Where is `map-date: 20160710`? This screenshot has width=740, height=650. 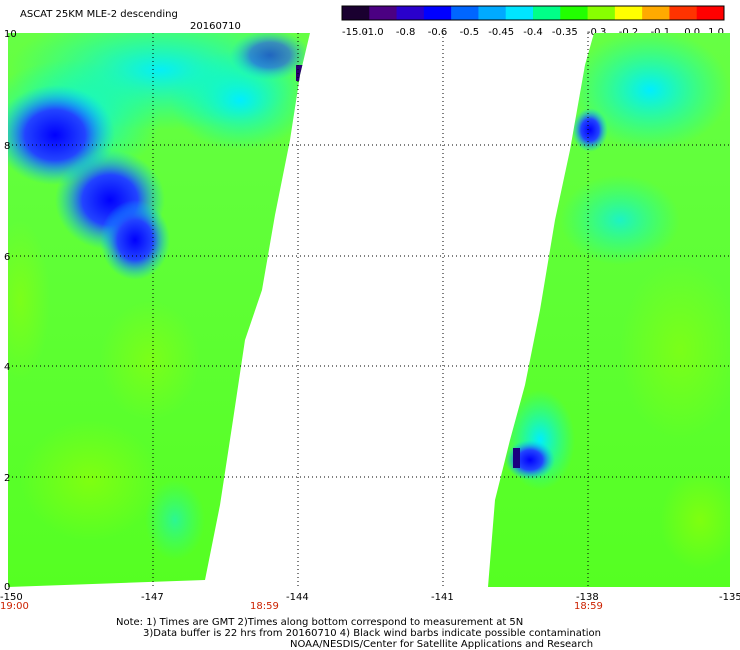
map-date: 20160710 is located at coordinates (215, 26).